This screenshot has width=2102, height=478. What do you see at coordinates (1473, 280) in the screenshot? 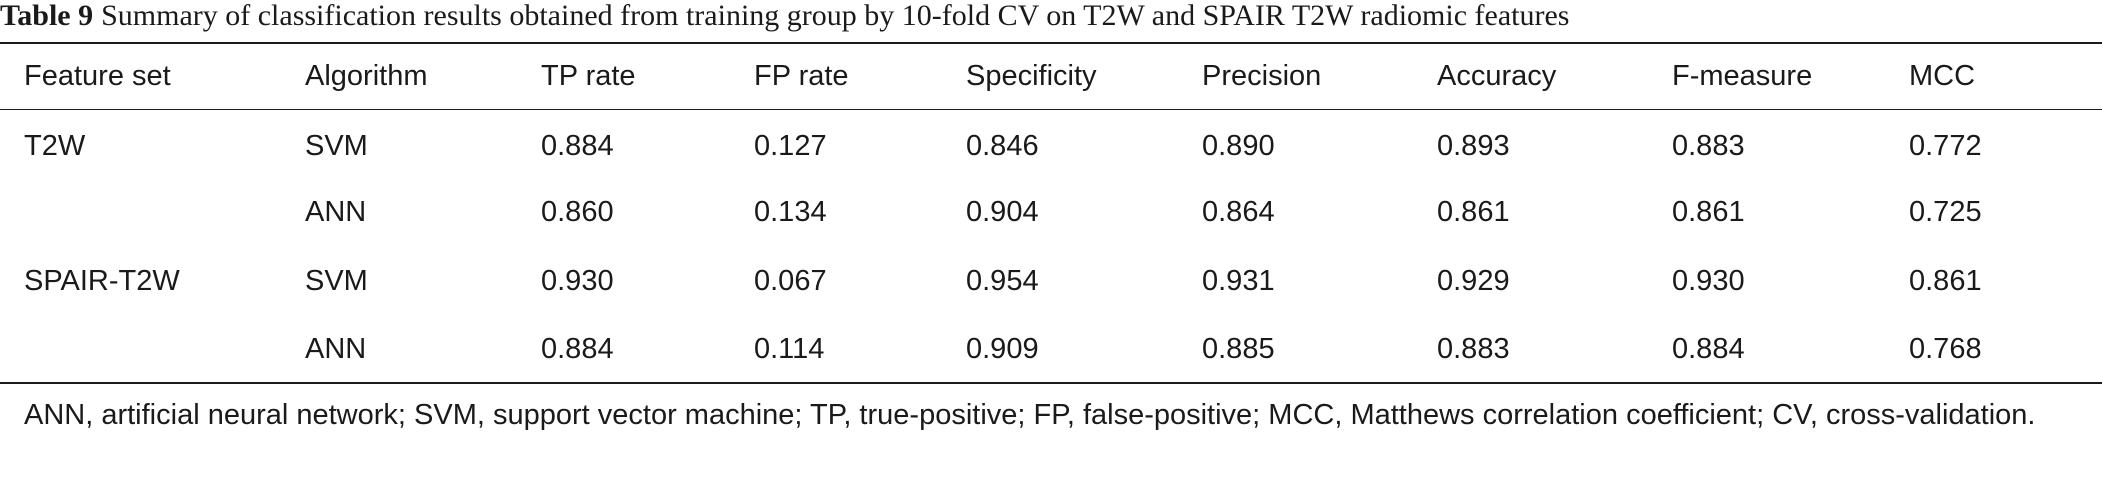
I see `cell-accuracy: 0.929` at bounding box center [1473, 280].